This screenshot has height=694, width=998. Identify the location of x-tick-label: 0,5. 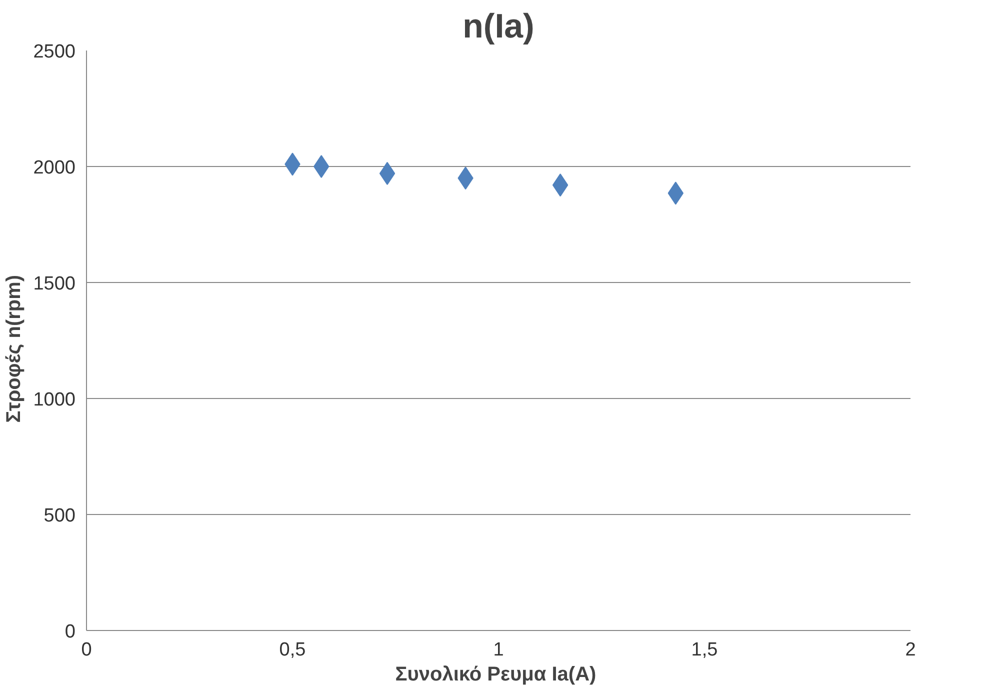
(292, 650).